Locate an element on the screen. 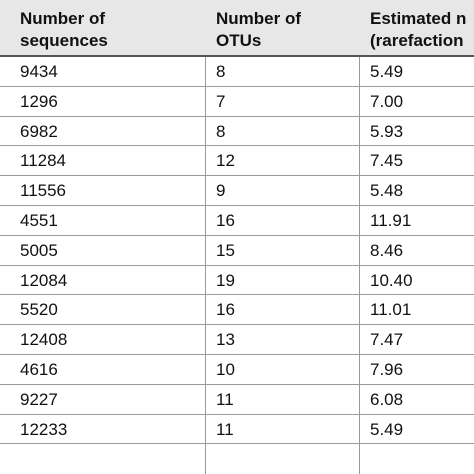  cell-sequences: 4616 is located at coordinates (39, 369).